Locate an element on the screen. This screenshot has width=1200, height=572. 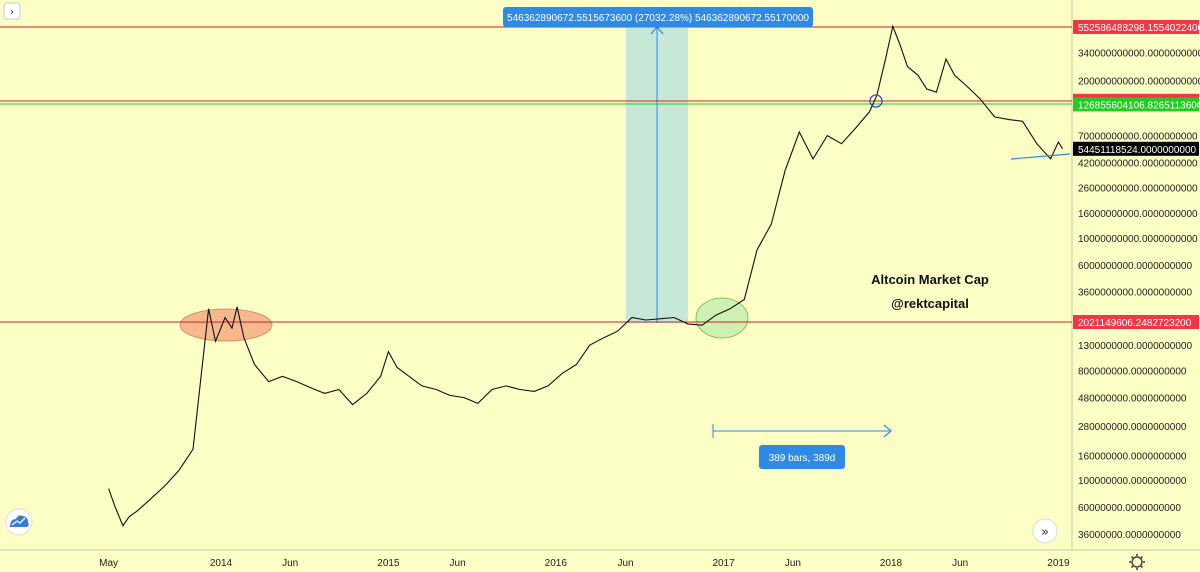
price-tag-label: 126855604106.8265113600 is located at coordinates (1139, 105).